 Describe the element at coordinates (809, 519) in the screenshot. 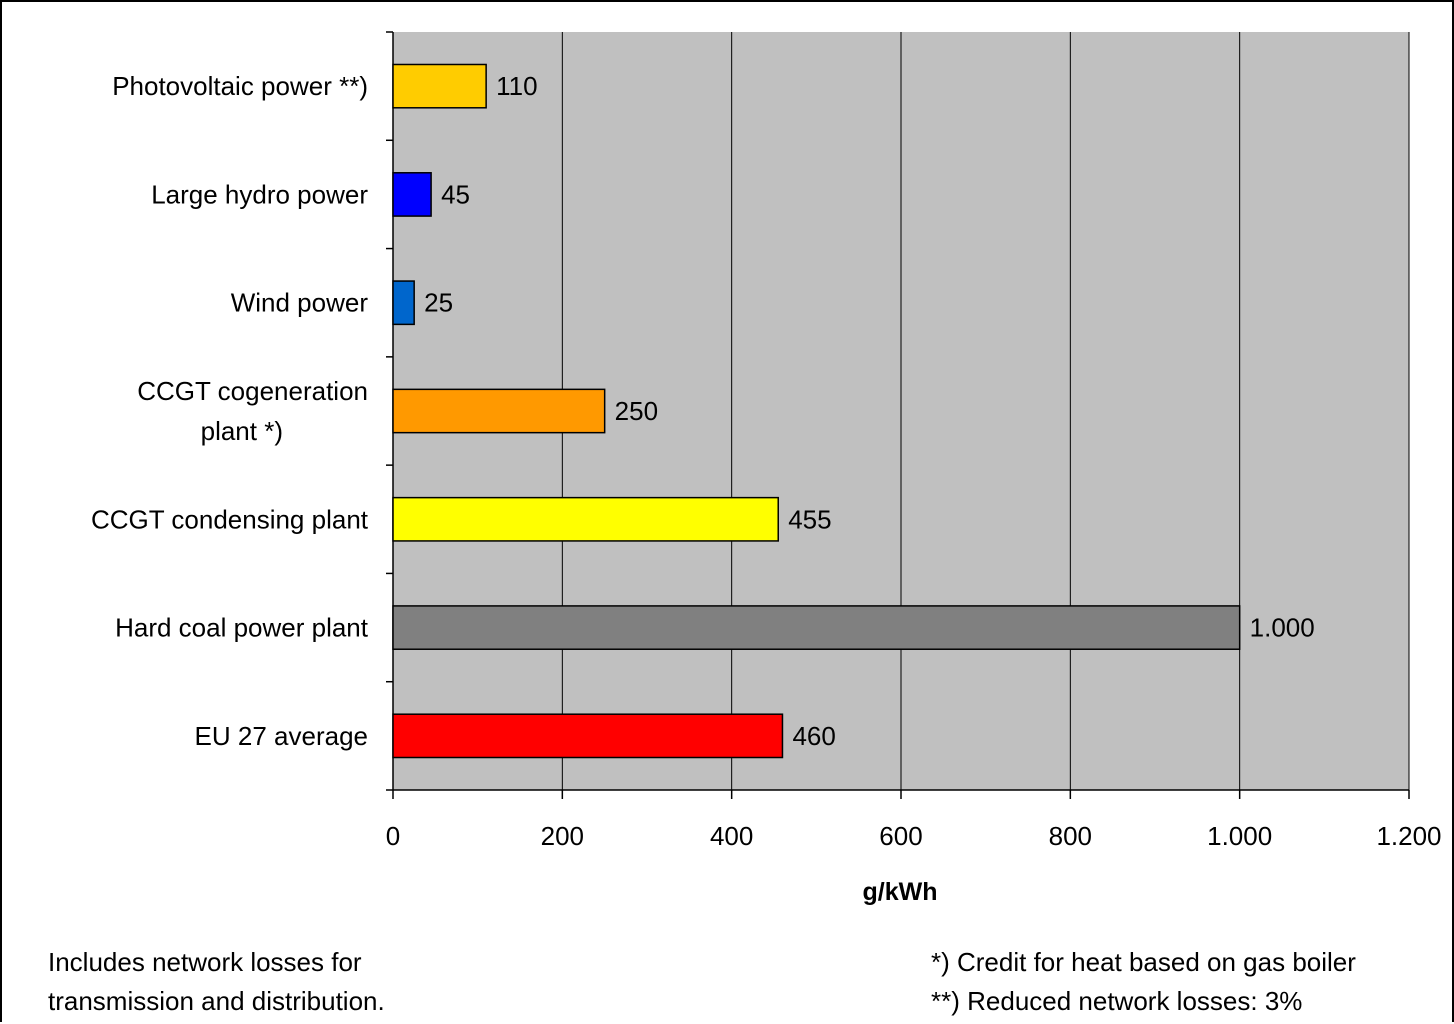

I see `data-label-5: 455` at that location.